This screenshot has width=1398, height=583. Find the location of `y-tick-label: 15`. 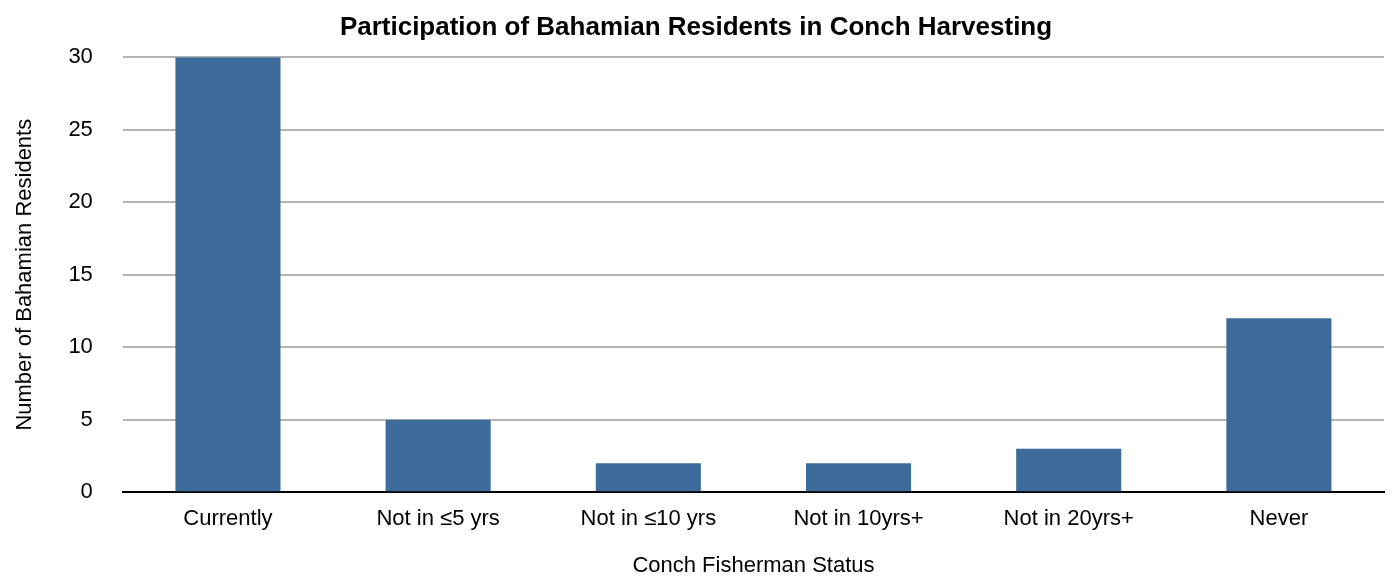

y-tick-label: 15 is located at coordinates (80, 273).